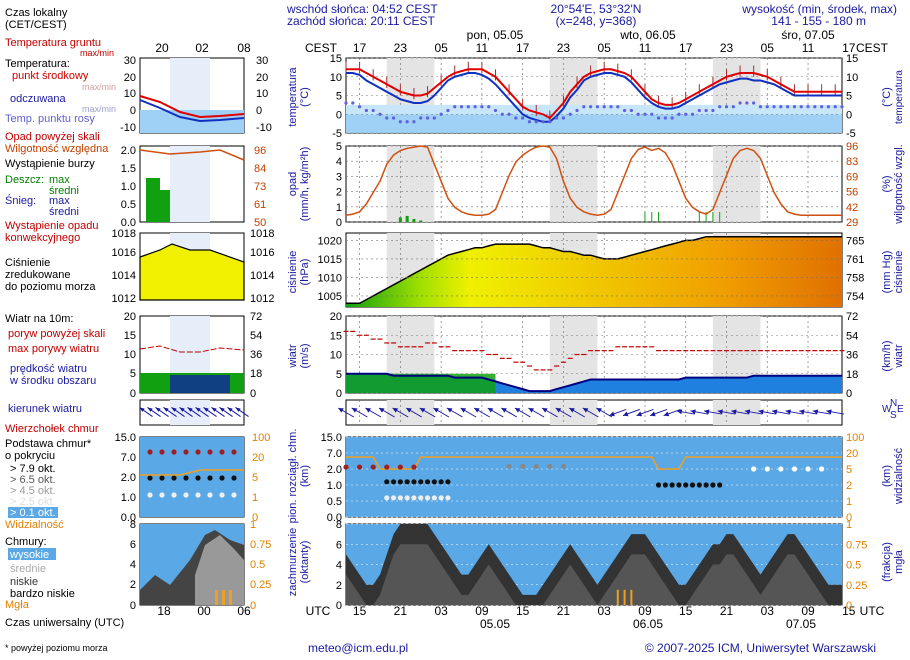 The height and width of the screenshot is (660, 910). Describe the element at coordinates (256, 336) in the screenshot. I see `legend-kmh-tick: 54` at that location.